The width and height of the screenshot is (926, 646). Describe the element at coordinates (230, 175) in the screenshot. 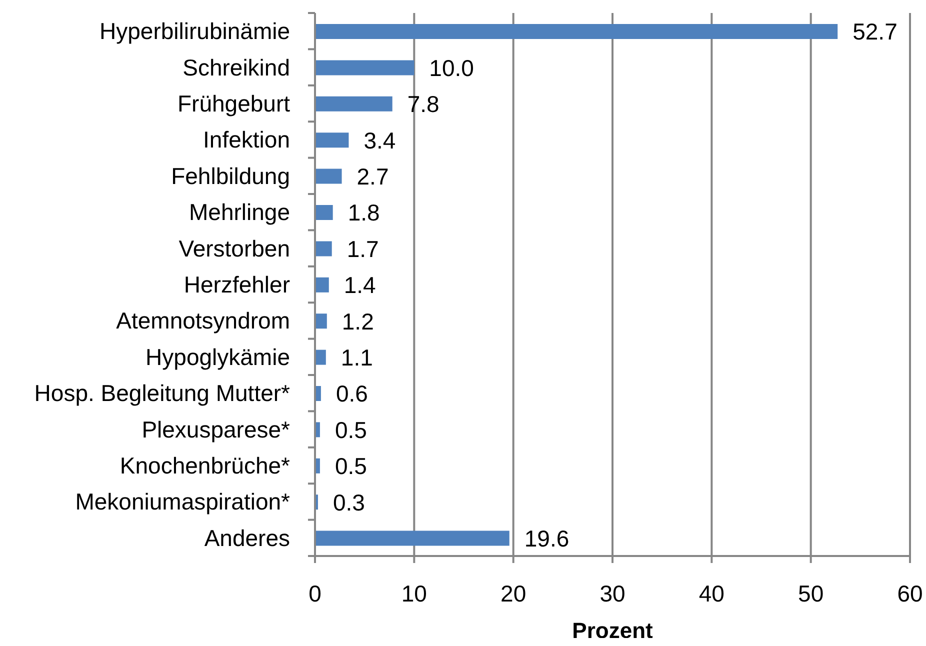

I see `y-tick-label: Fehlbildung` at that location.